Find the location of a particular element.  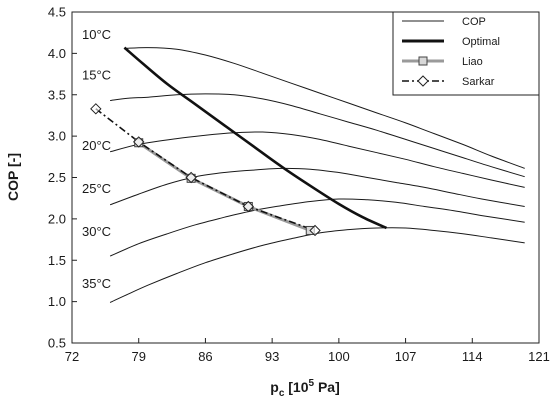

legend-label-sarkar: Sarkar is located at coordinates (478, 82).